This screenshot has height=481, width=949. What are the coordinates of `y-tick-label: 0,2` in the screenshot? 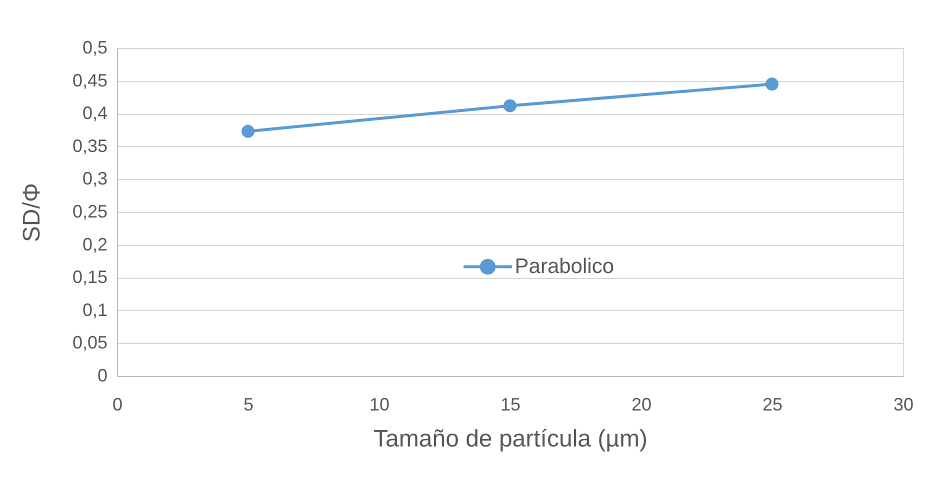 It's located at (95, 244).